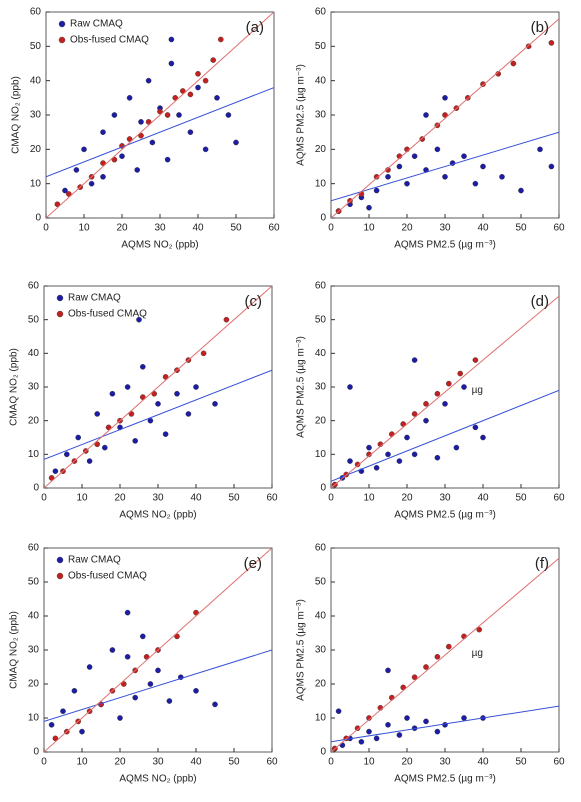 This screenshot has height=802, width=581. I want to click on panel-label: (c), so click(254, 301).